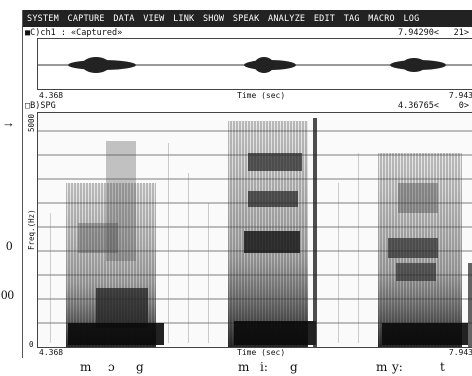 This screenshot has width=472, height=376. I want to click on waveform-display, so click(254, 64).